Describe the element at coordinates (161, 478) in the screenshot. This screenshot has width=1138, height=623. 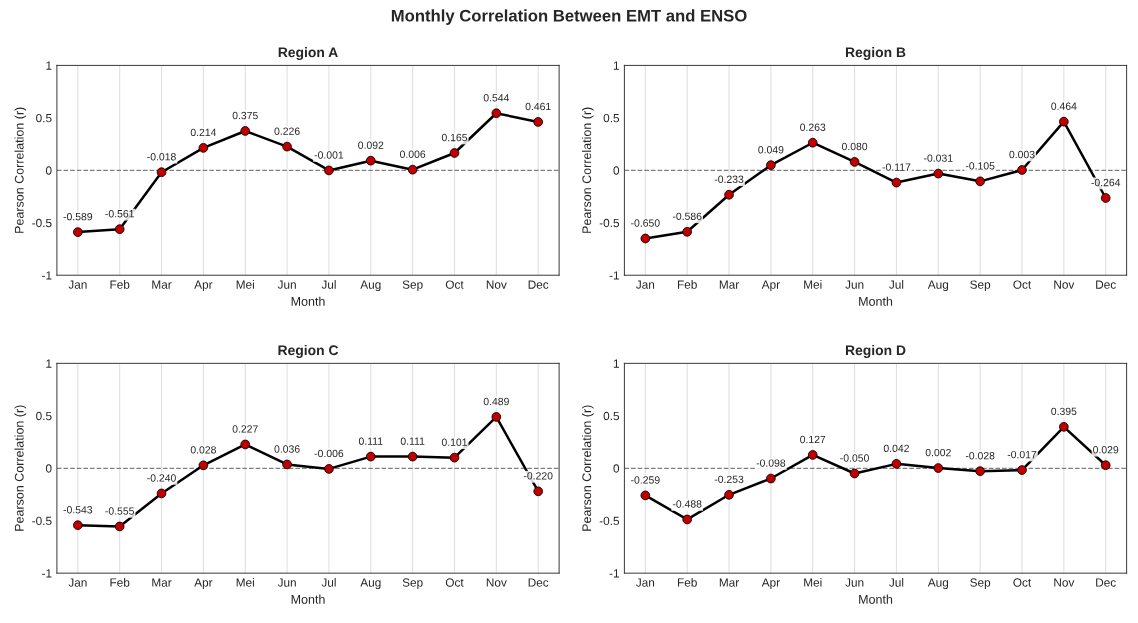
I see `data-label: -0.240` at that location.